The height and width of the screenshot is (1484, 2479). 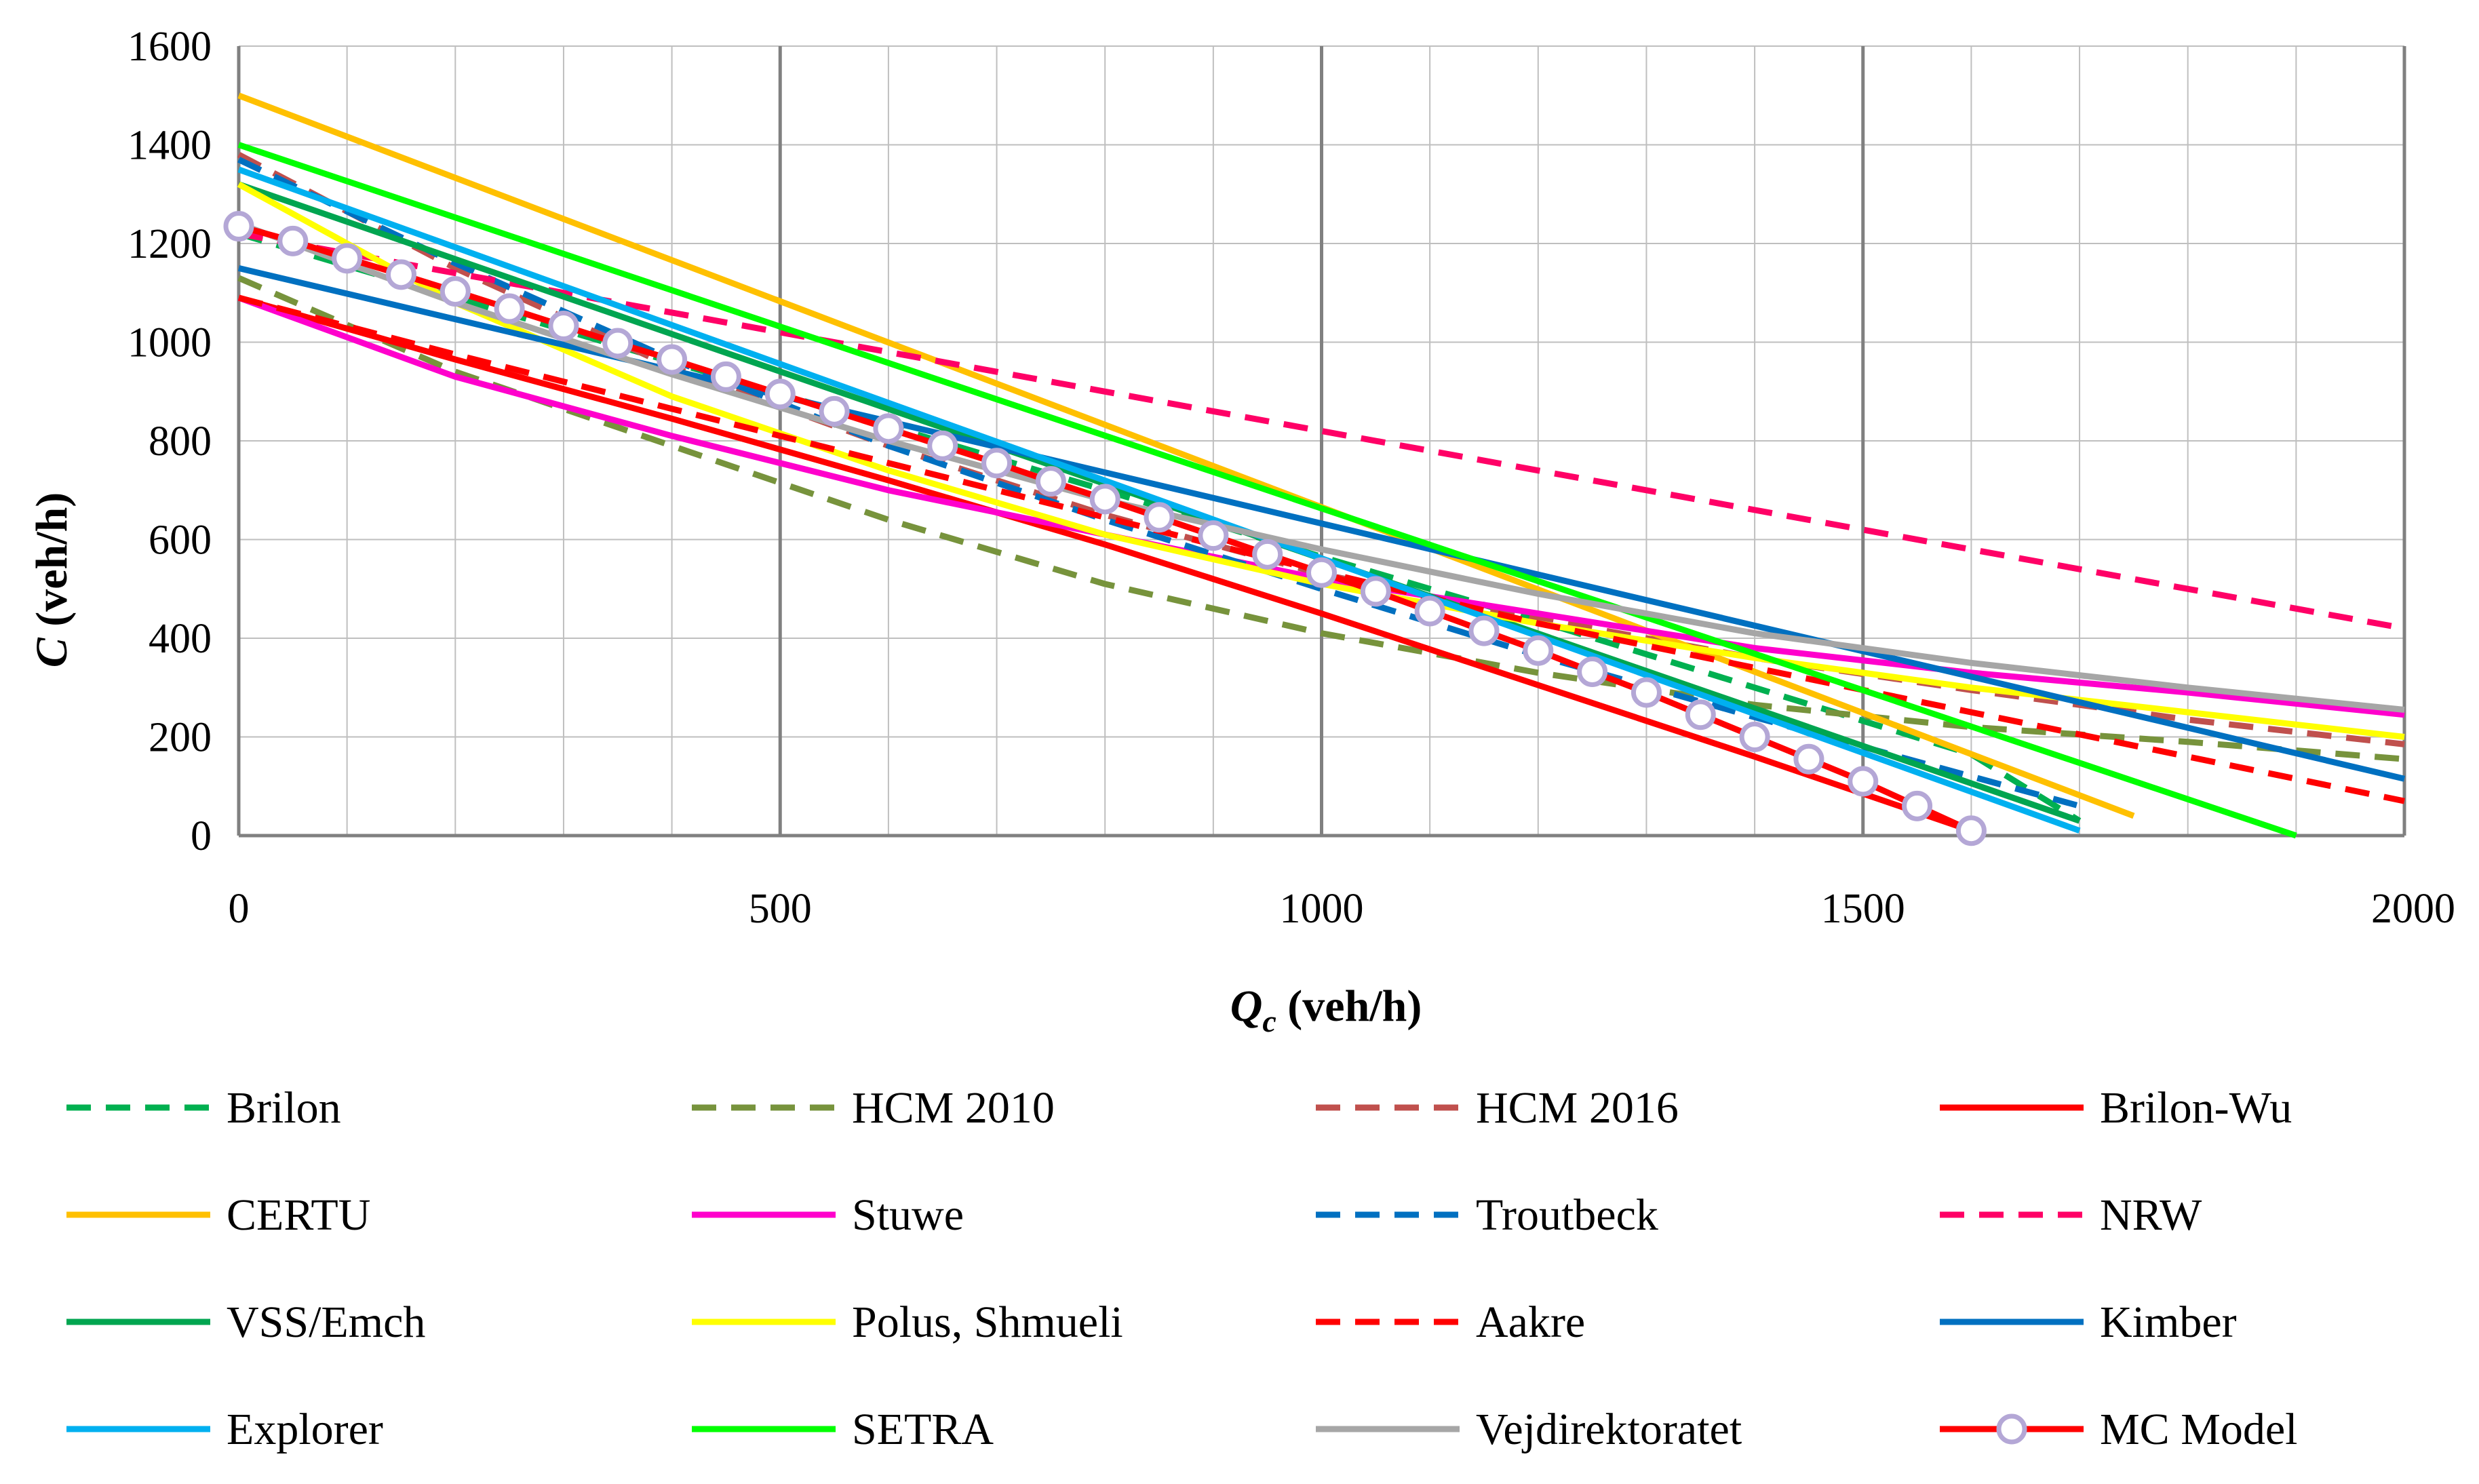 I want to click on y-tick-label: 1200, so click(x=170, y=244).